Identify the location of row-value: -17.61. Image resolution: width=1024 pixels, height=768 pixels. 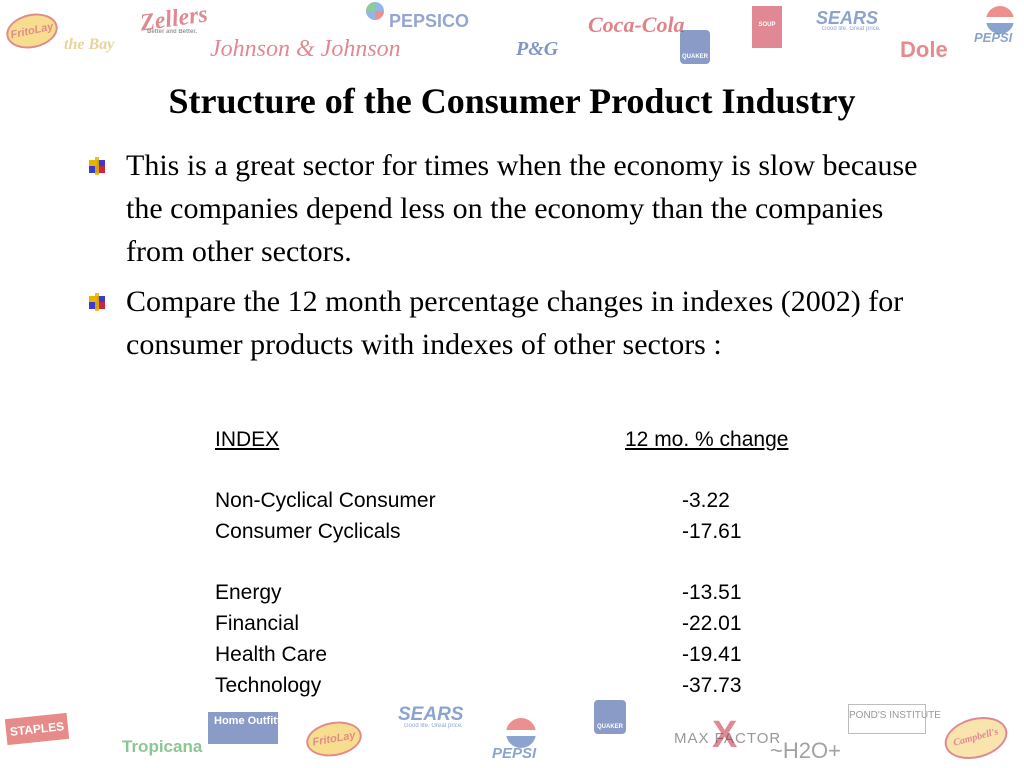
(712, 531).